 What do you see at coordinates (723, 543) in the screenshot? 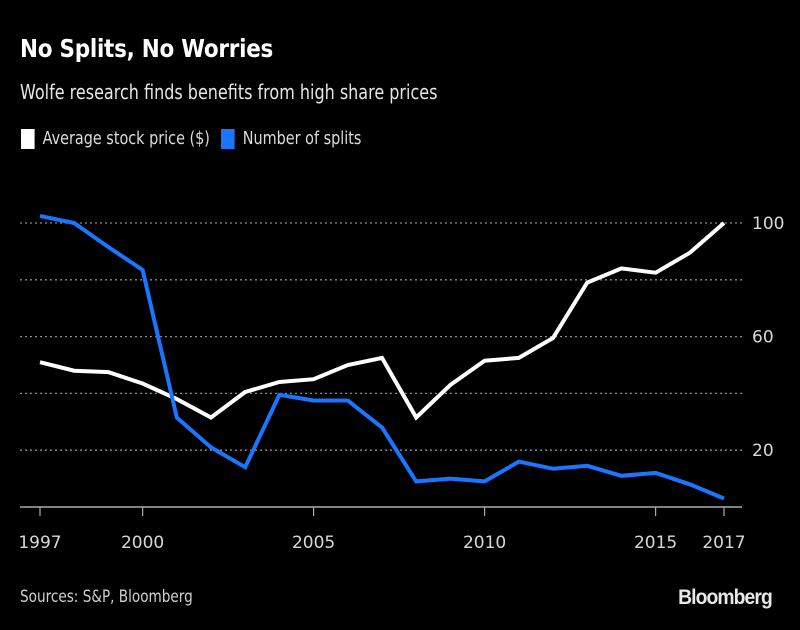
I see `x-tick-label-2017: 2017` at bounding box center [723, 543].